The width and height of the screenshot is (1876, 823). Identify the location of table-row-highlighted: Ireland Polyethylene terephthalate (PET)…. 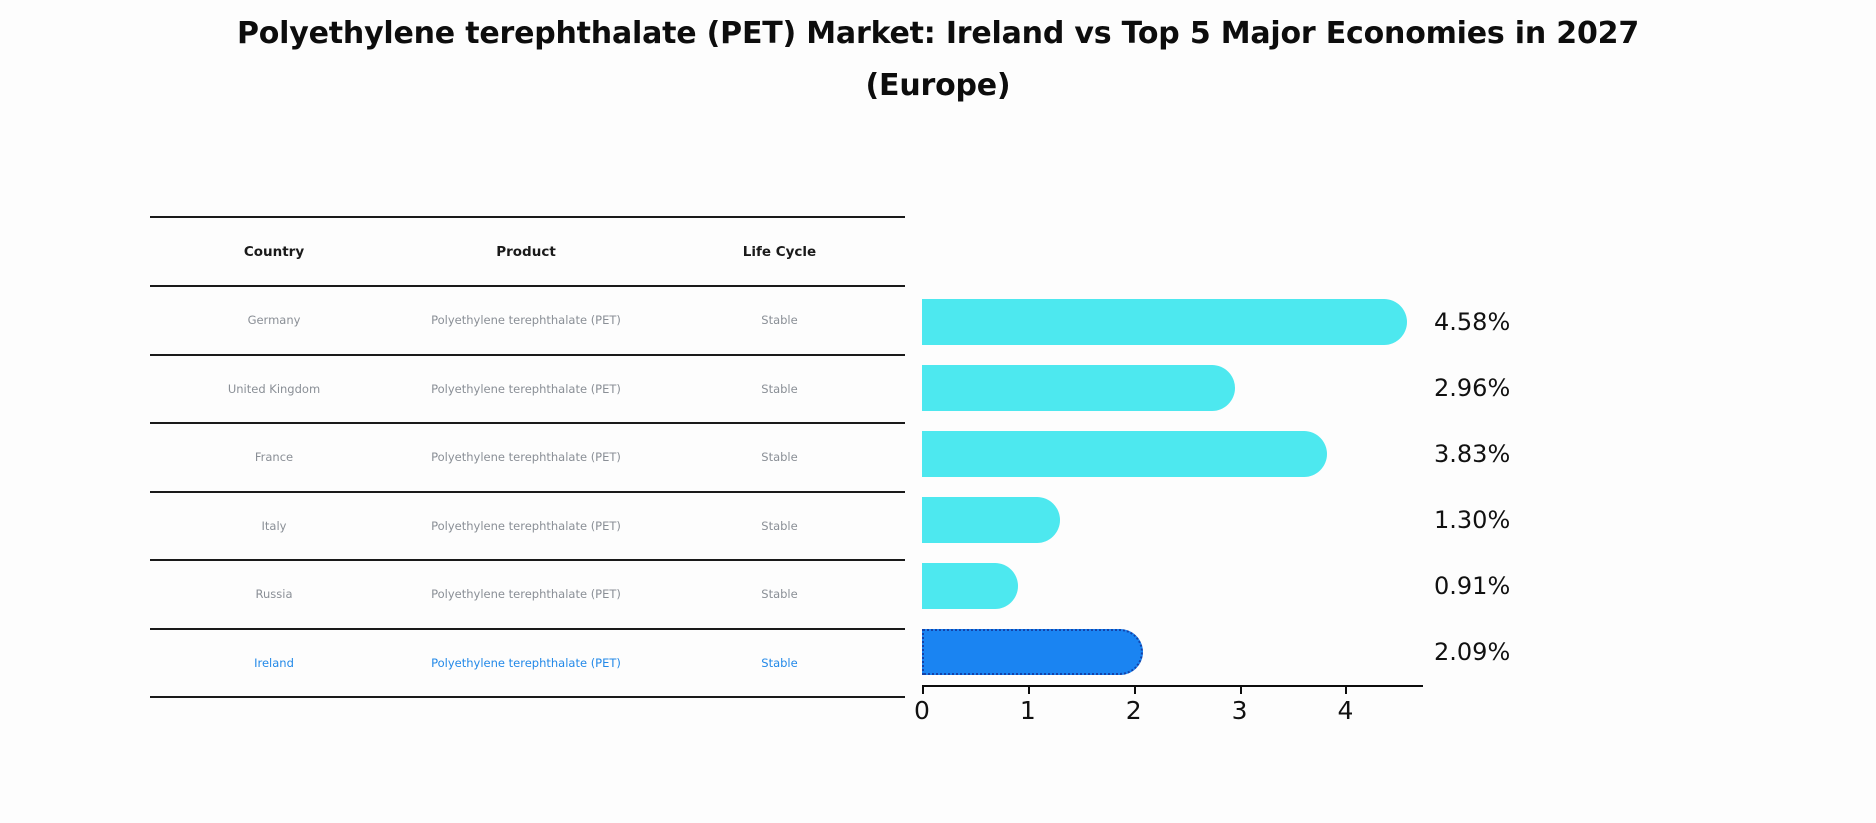
(527, 663).